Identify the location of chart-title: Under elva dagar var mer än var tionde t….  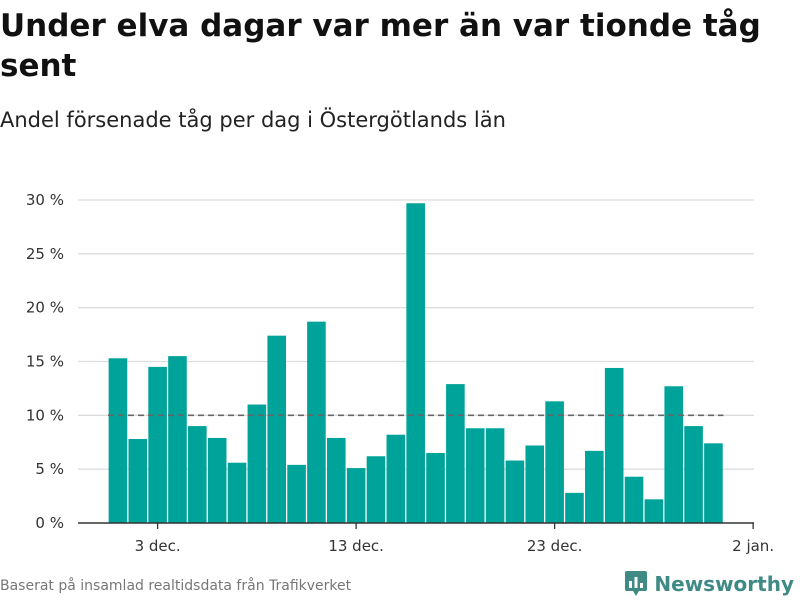
(380, 46).